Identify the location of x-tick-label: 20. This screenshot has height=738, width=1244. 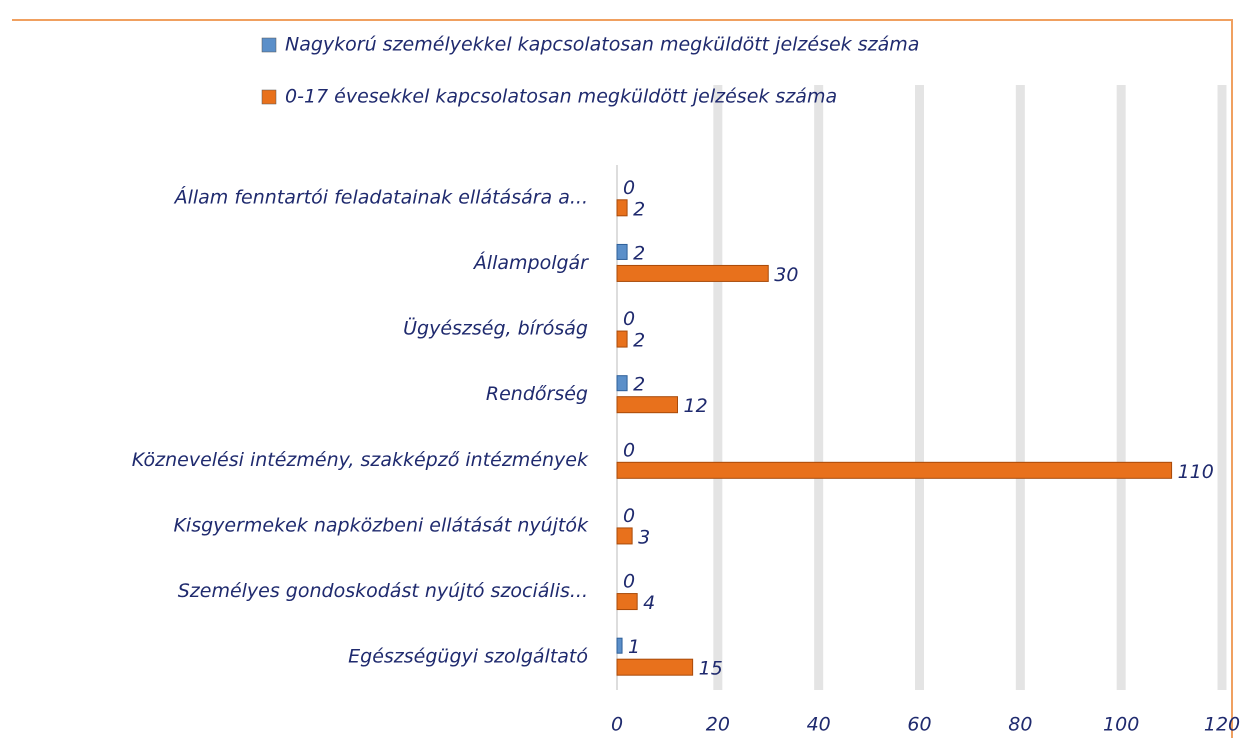
(718, 725).